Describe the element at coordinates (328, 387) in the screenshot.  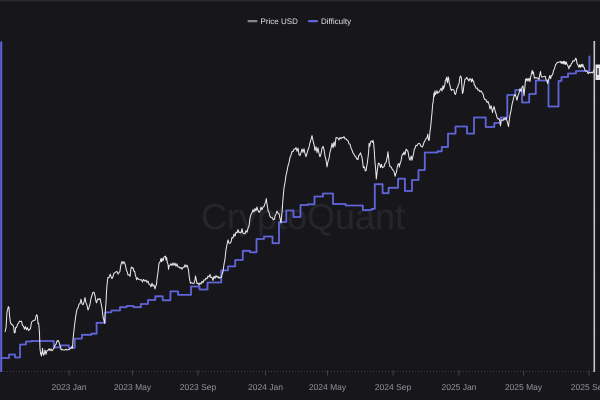
I see `svg-text: 2024 May` at that location.